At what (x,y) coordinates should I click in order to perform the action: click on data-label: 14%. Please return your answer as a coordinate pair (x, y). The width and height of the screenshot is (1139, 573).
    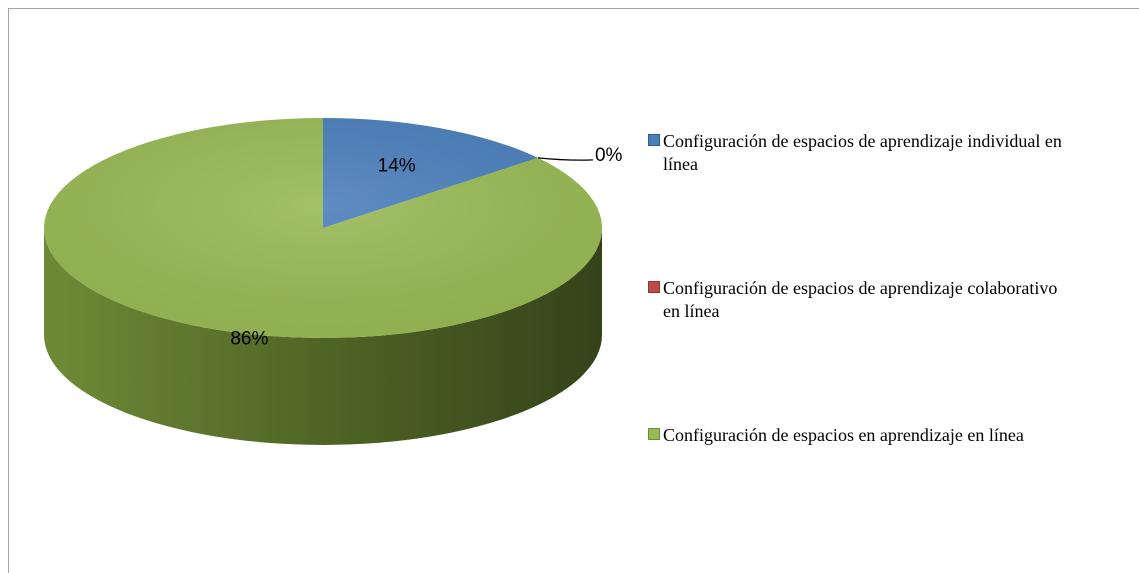
    Looking at the image, I should click on (397, 165).